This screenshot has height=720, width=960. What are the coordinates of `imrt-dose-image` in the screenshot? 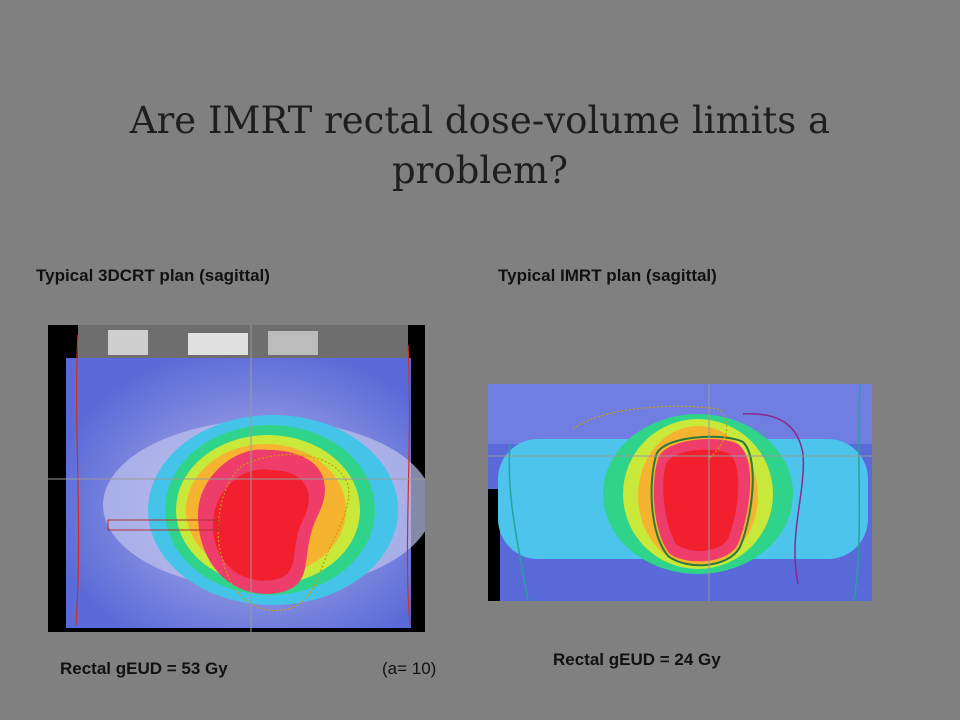 It's located at (680, 492).